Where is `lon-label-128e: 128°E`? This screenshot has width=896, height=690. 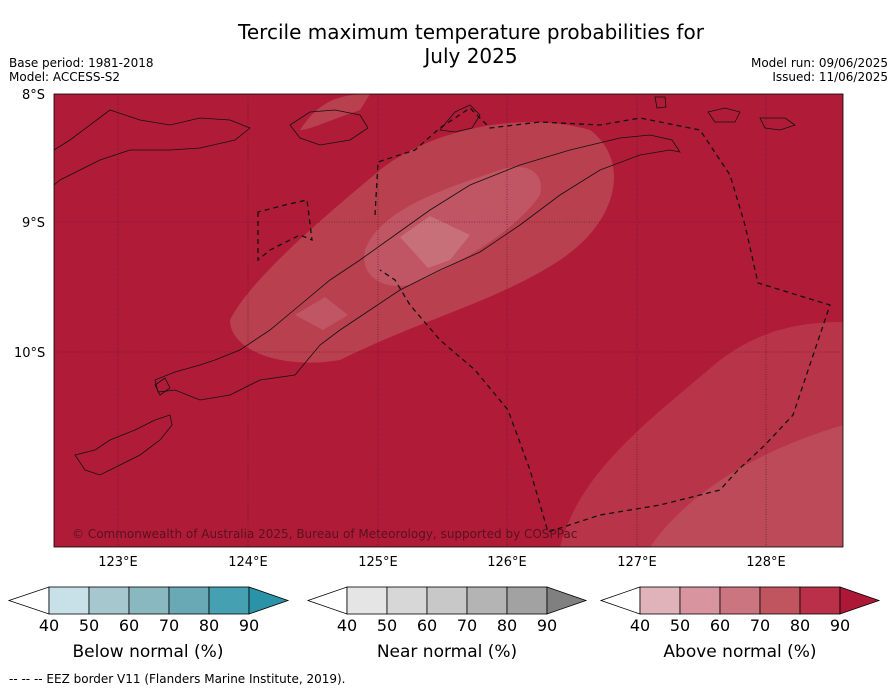
lon-label-128e: 128°E is located at coordinates (766, 562).